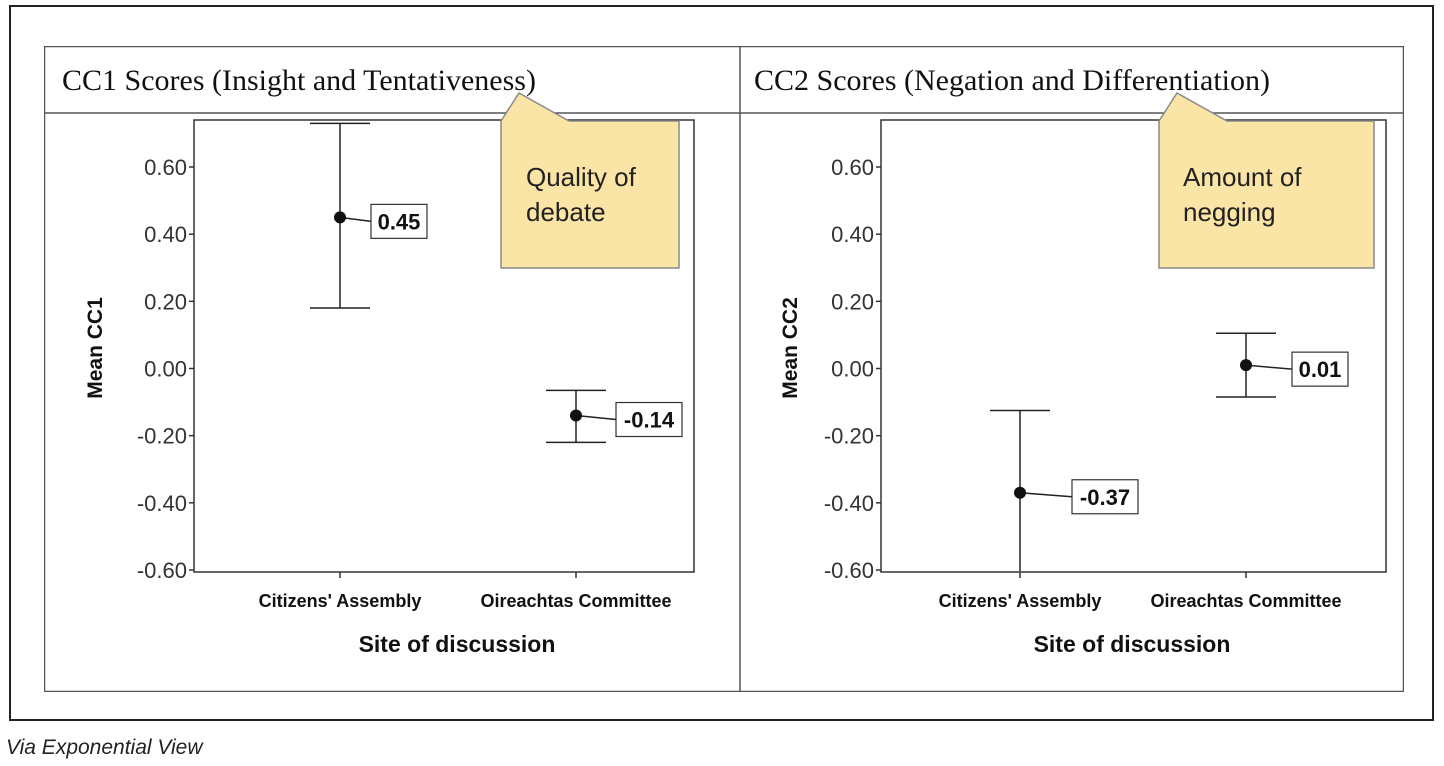 This screenshot has height=766, width=1444. What do you see at coordinates (299, 80) in the screenshot?
I see `chart-title: CC1 Scores (Insight and Tentativeness)` at bounding box center [299, 80].